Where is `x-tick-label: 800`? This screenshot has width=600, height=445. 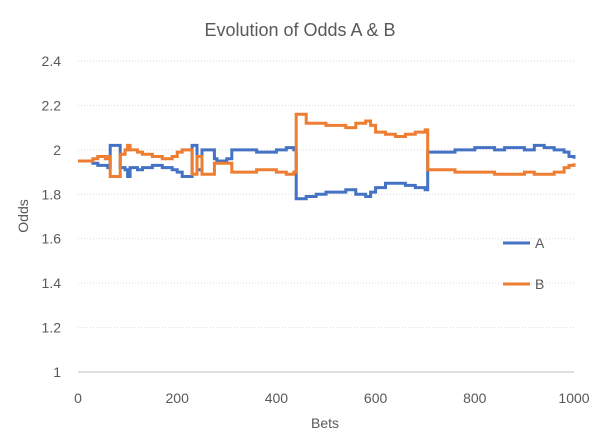 x-tick-label: 800 is located at coordinates (475, 398).